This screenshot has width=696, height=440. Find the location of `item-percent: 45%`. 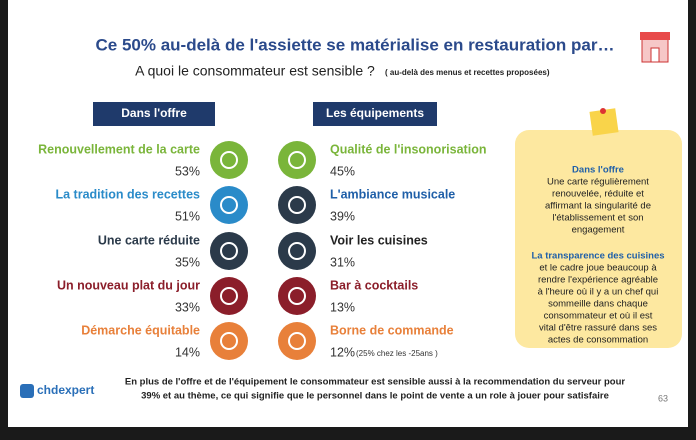

item-percent: 45% is located at coordinates (342, 171).